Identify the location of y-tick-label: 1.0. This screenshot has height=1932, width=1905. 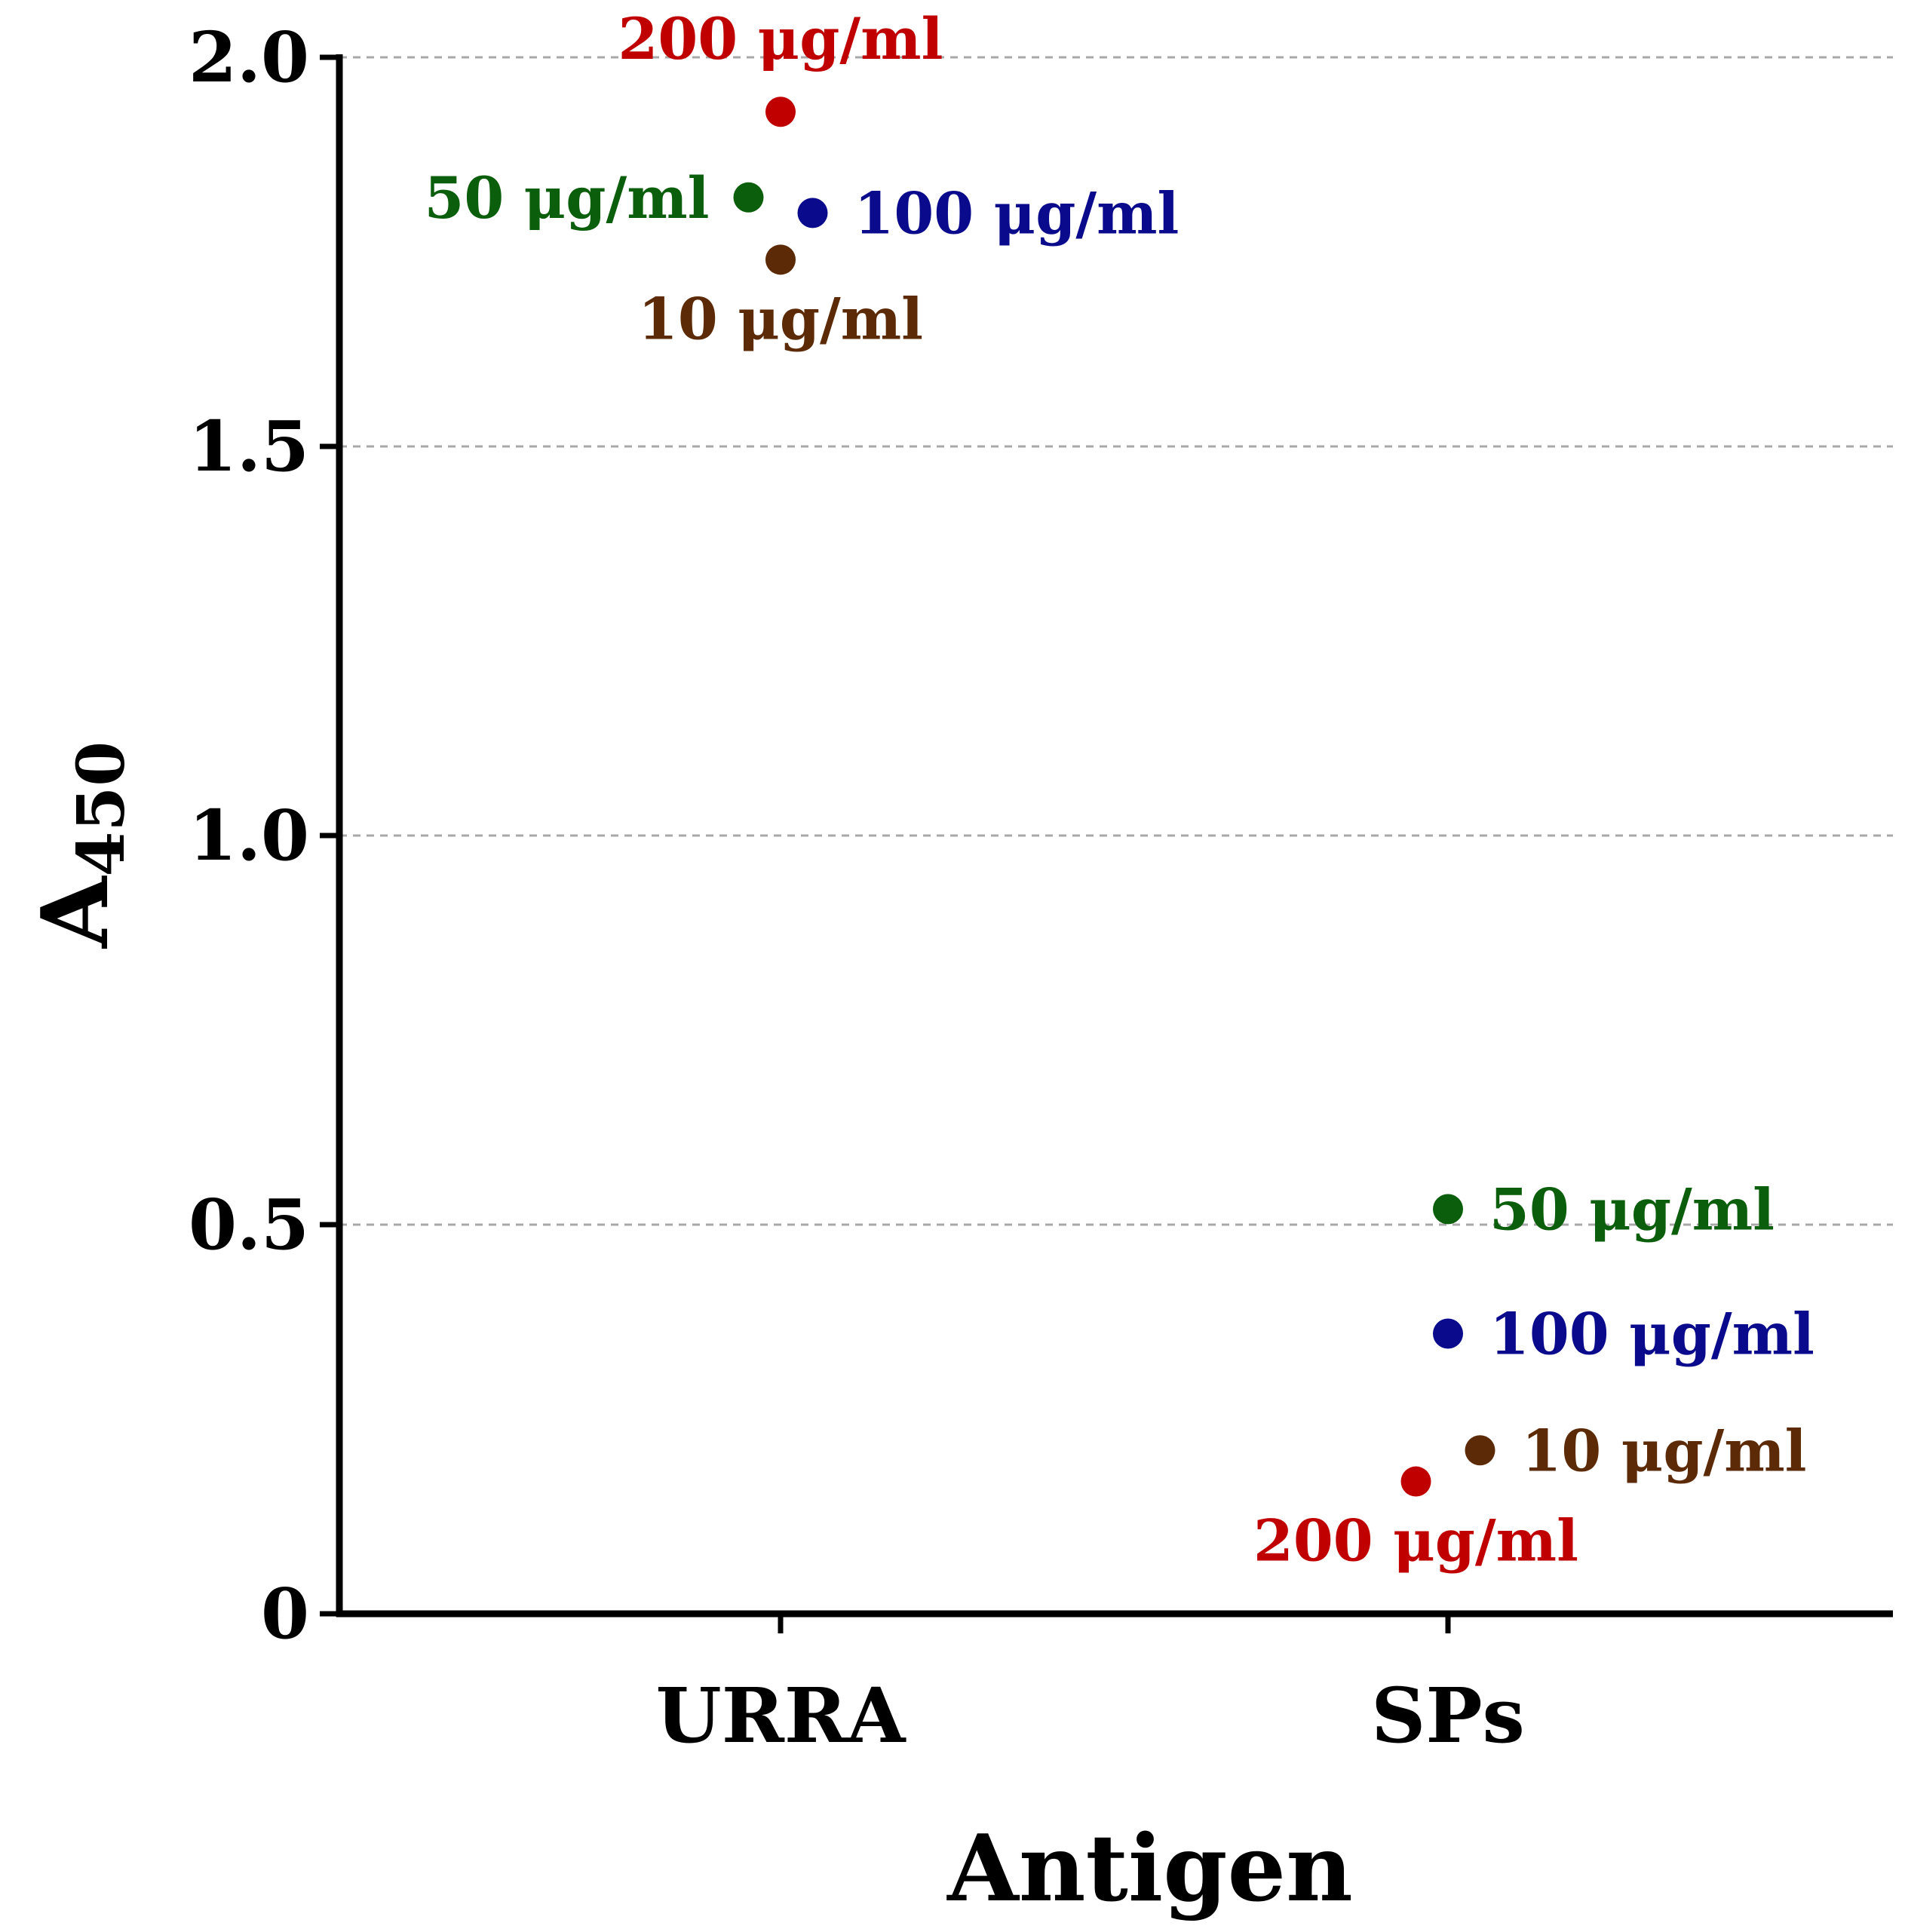
(249, 835).